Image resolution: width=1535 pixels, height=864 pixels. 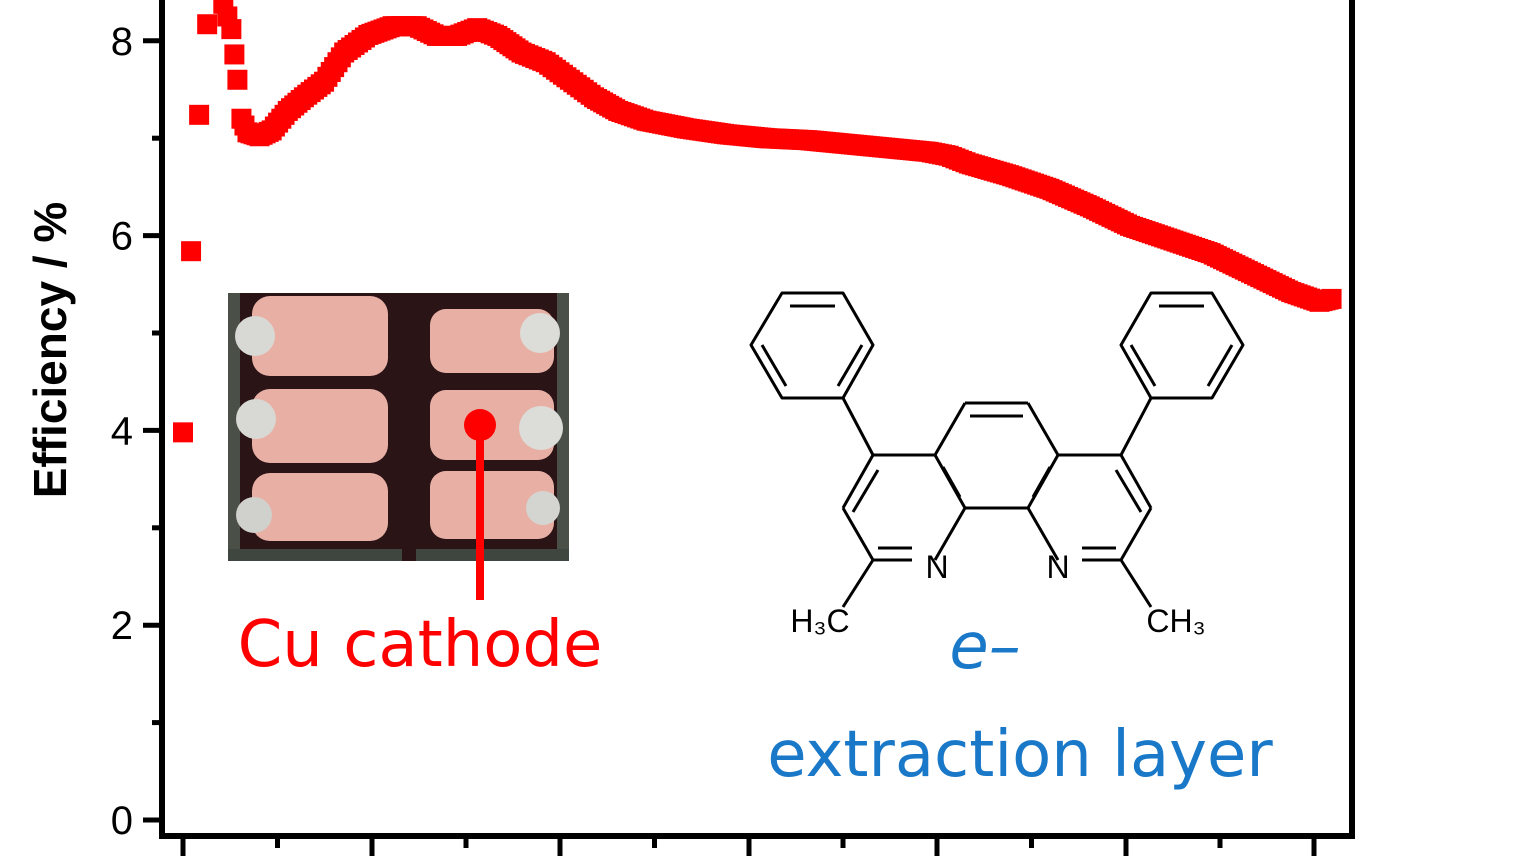 I want to click on methyl-left-label: H₃C, so click(x=819, y=621).